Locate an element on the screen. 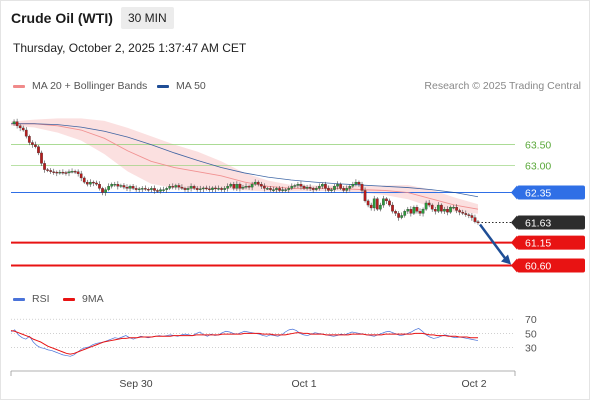 The width and height of the screenshot is (590, 400). timeframe-badge: 30 MIN is located at coordinates (147, 18).